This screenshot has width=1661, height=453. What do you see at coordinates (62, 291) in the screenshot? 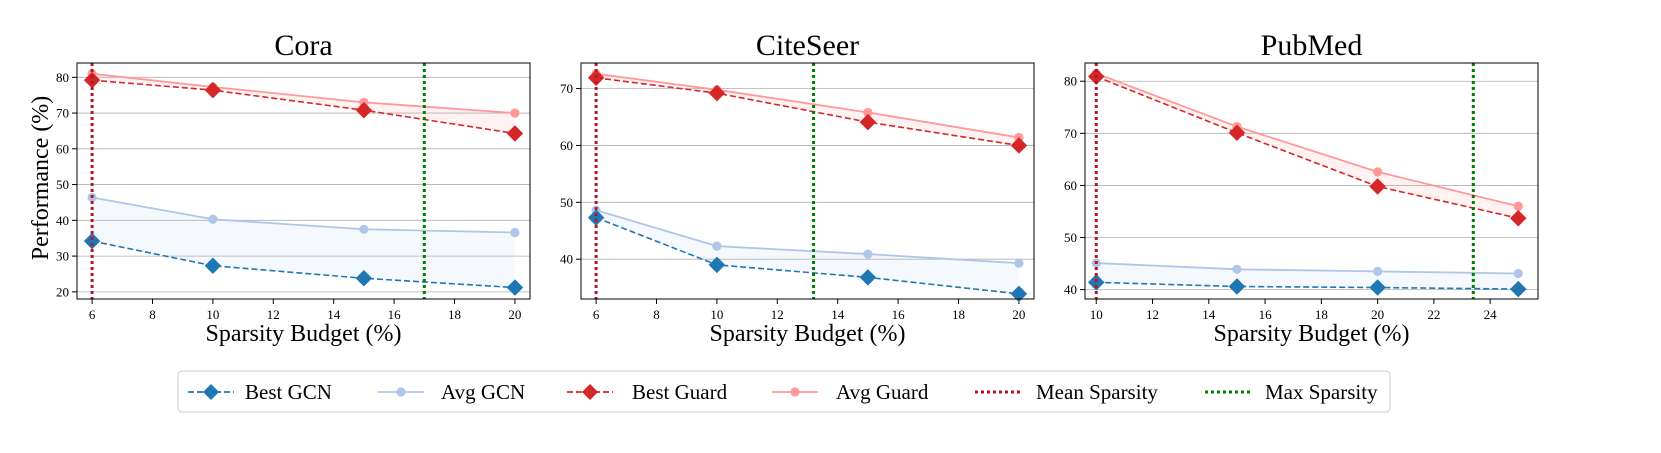
I see `y-tick-label: 20` at bounding box center [62, 291].